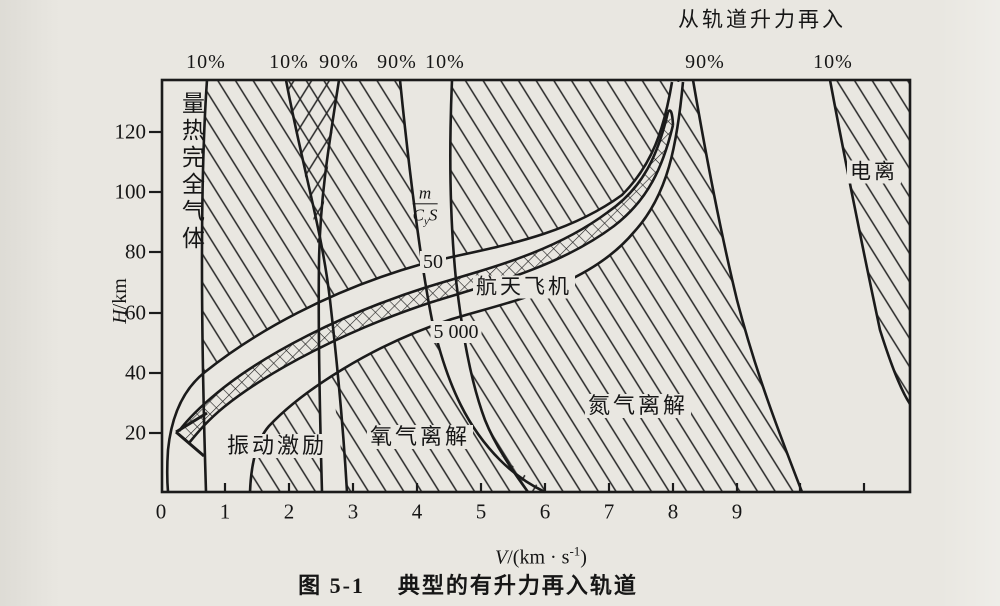  Describe the element at coordinates (420, 437) in the screenshot. I see `region-label-oxygen: 氧气离解` at that location.